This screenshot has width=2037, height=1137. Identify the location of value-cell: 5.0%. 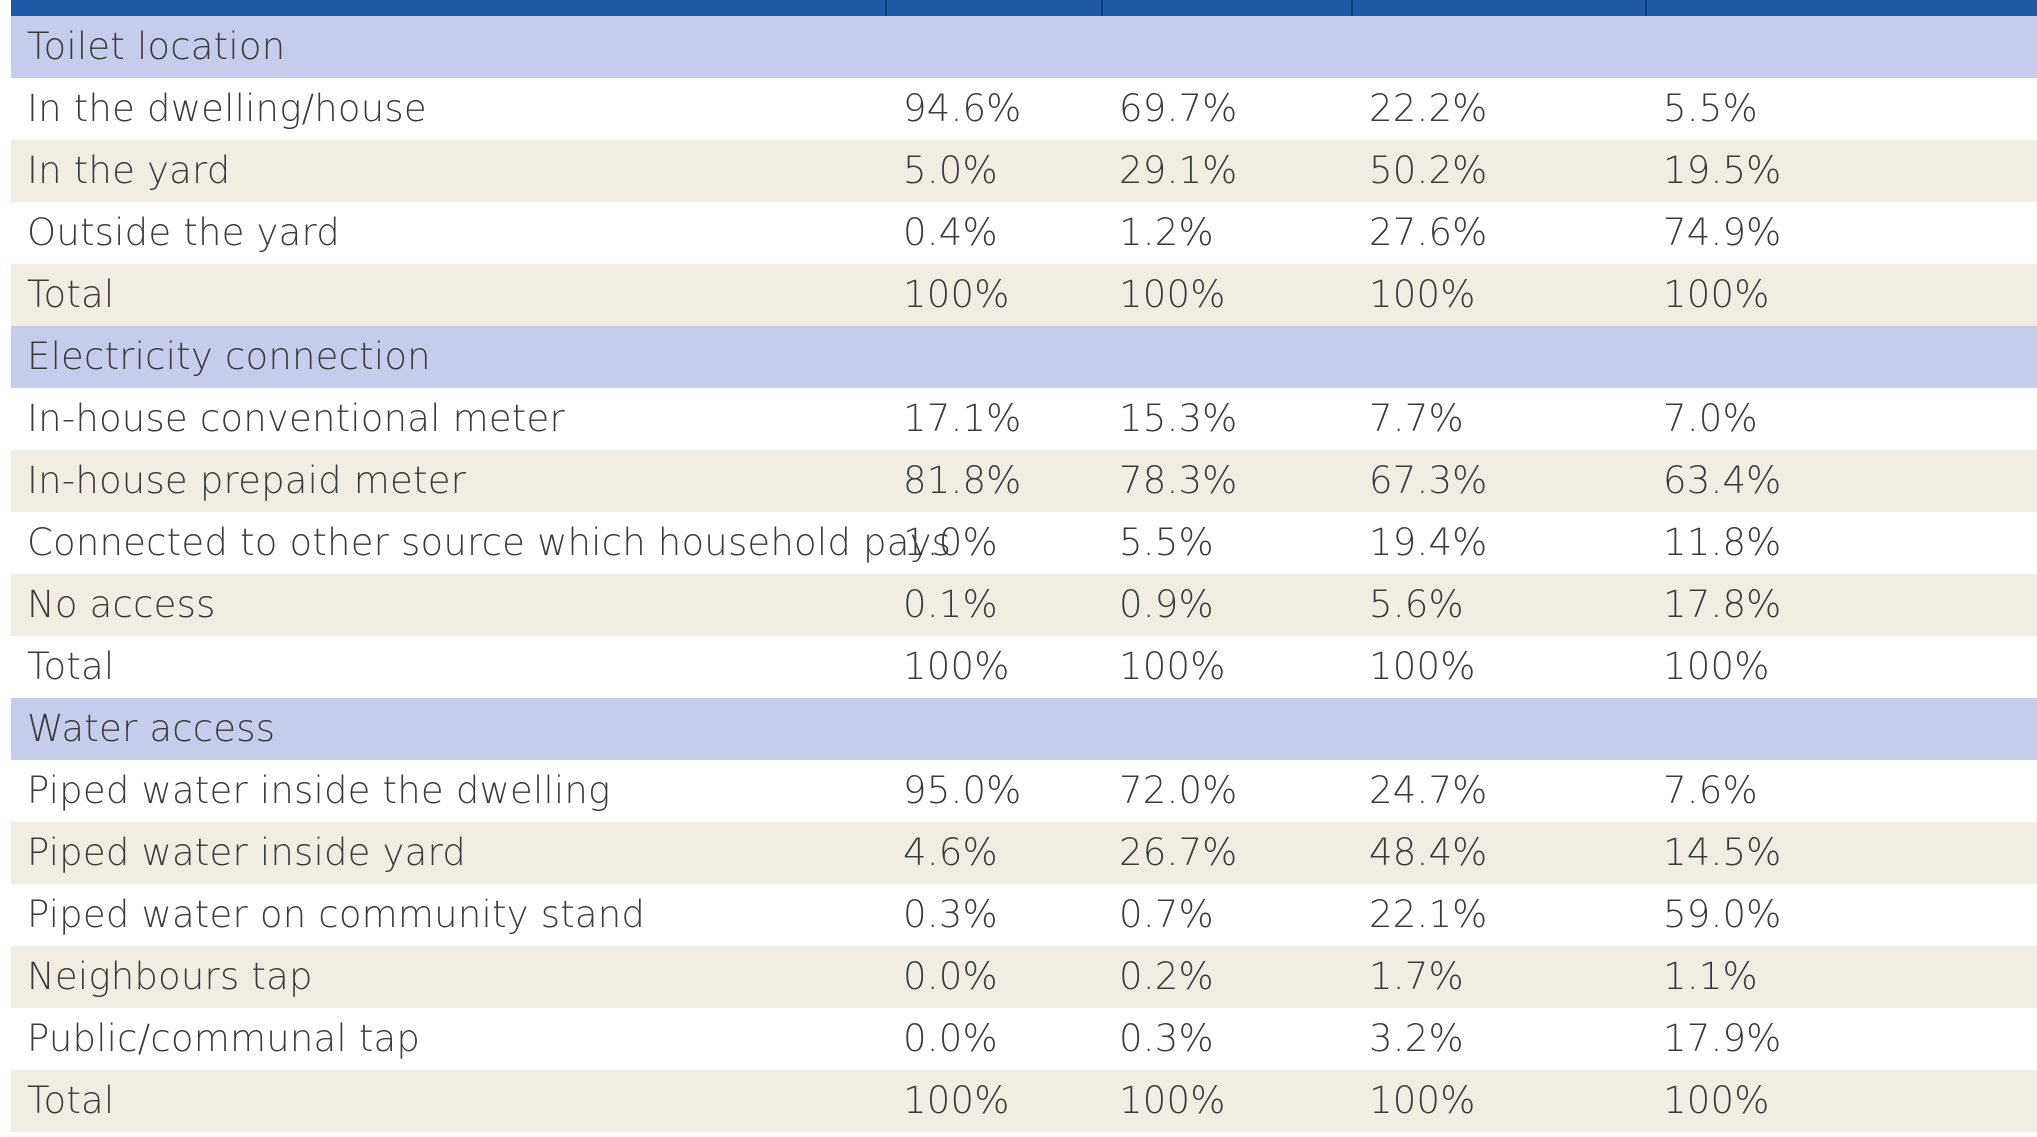
(950, 170).